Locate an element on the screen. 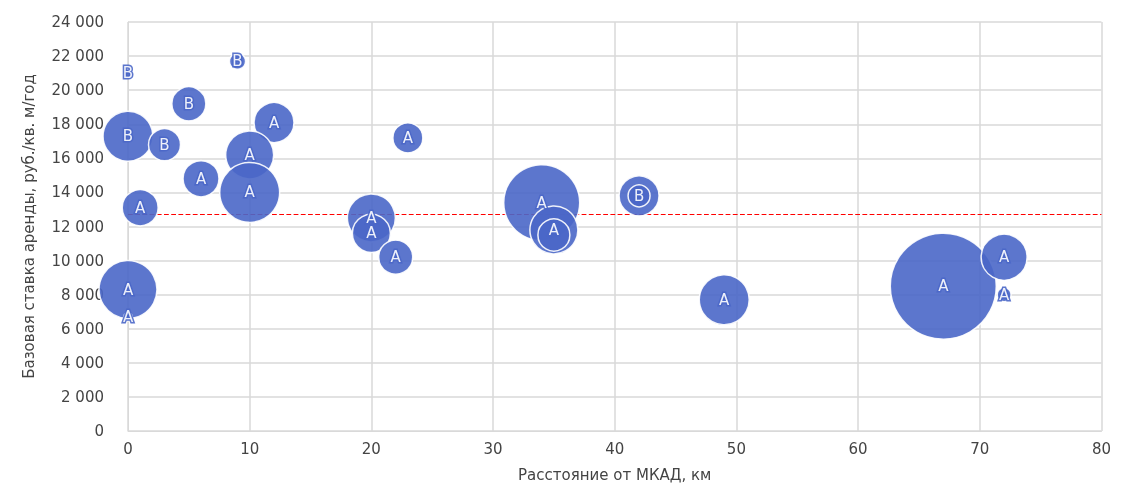 The height and width of the screenshot is (499, 1122). y-tick-label: 16 000 is located at coordinates (77, 158).